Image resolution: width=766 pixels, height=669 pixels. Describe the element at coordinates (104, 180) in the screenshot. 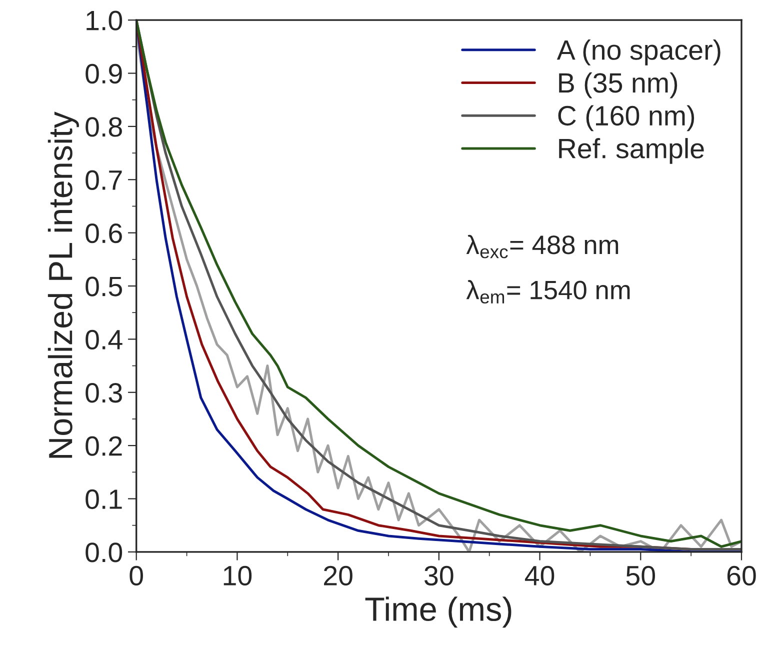

I see `y-tick-label: 0.7` at that location.